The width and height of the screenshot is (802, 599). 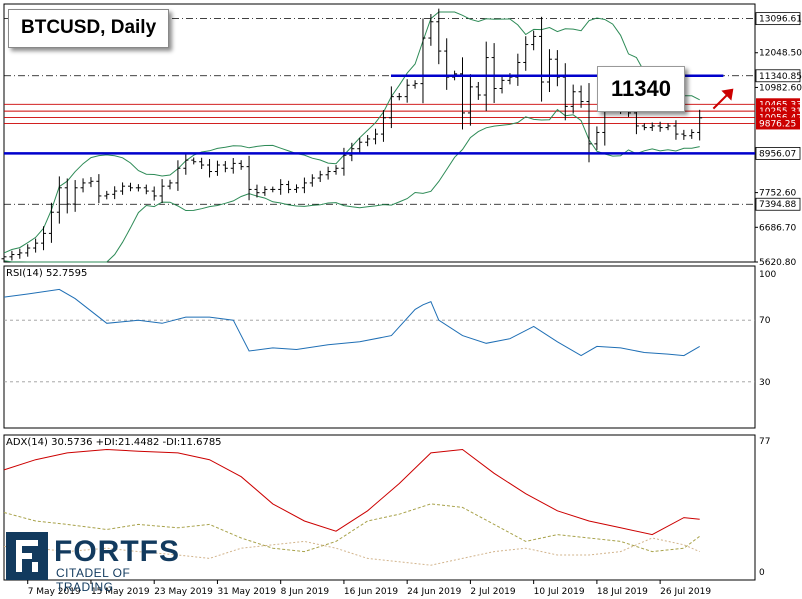 I want to click on fortfs-logo-tagline: CITADEL OF TRADING, so click(x=93, y=580).